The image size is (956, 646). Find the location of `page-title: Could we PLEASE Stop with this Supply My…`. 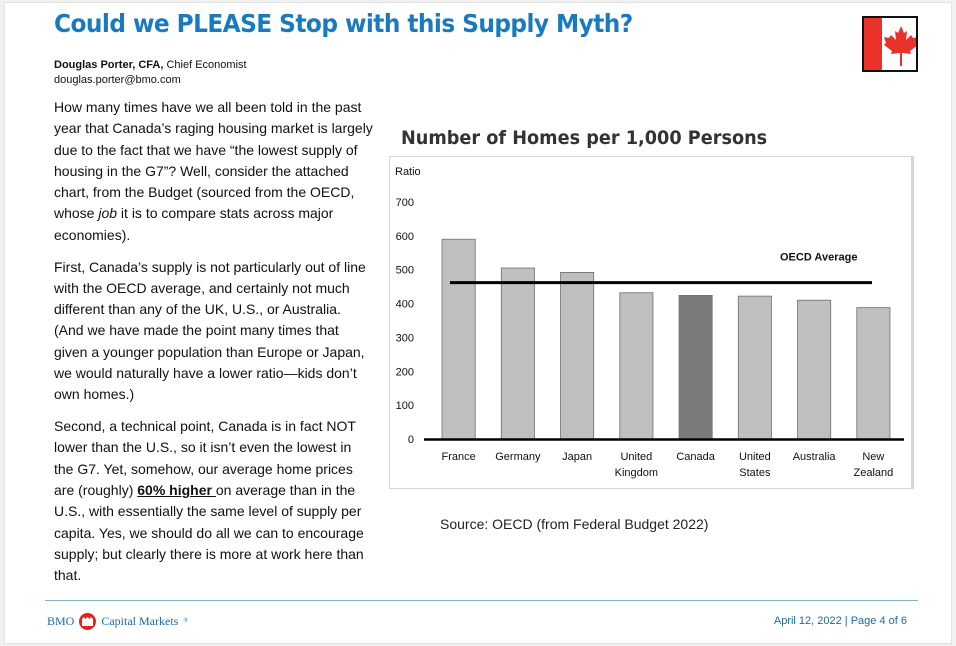

page-title: Could we PLEASE Stop with this Supply My… is located at coordinates (343, 23).